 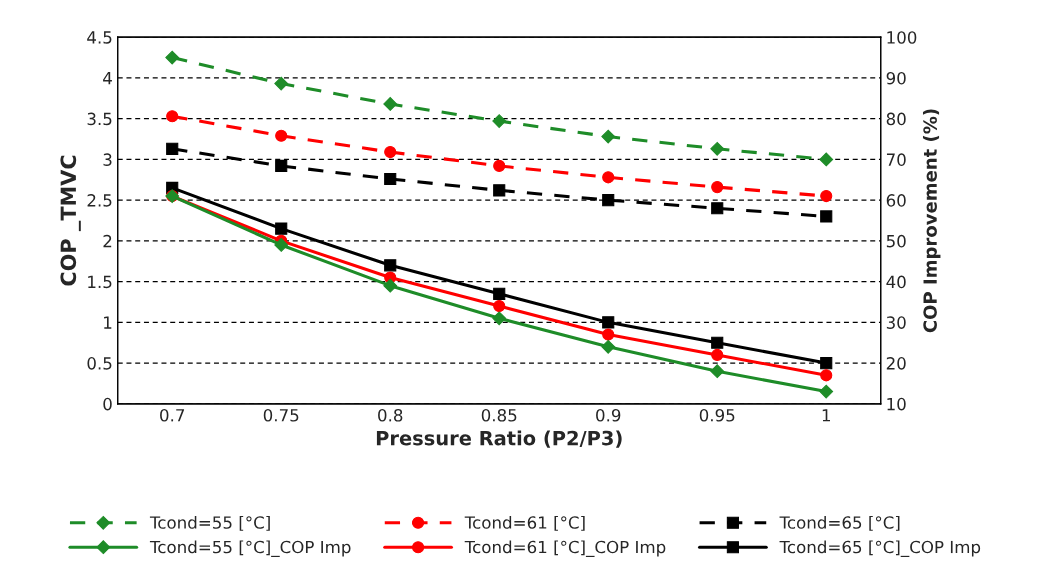 I want to click on y2-tick-label: 20, so click(x=896, y=363).